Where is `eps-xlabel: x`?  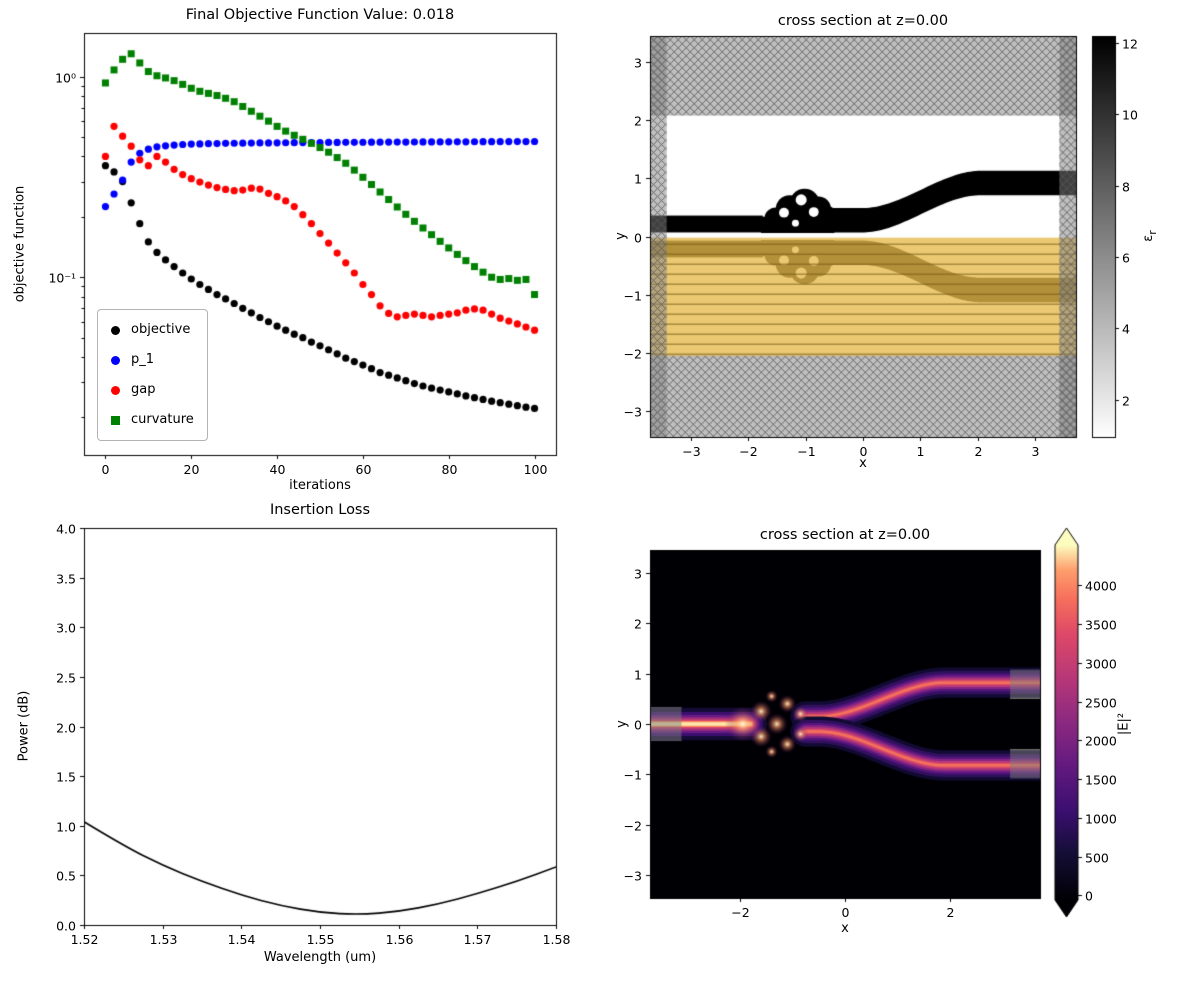
eps-xlabel: x is located at coordinates (863, 463).